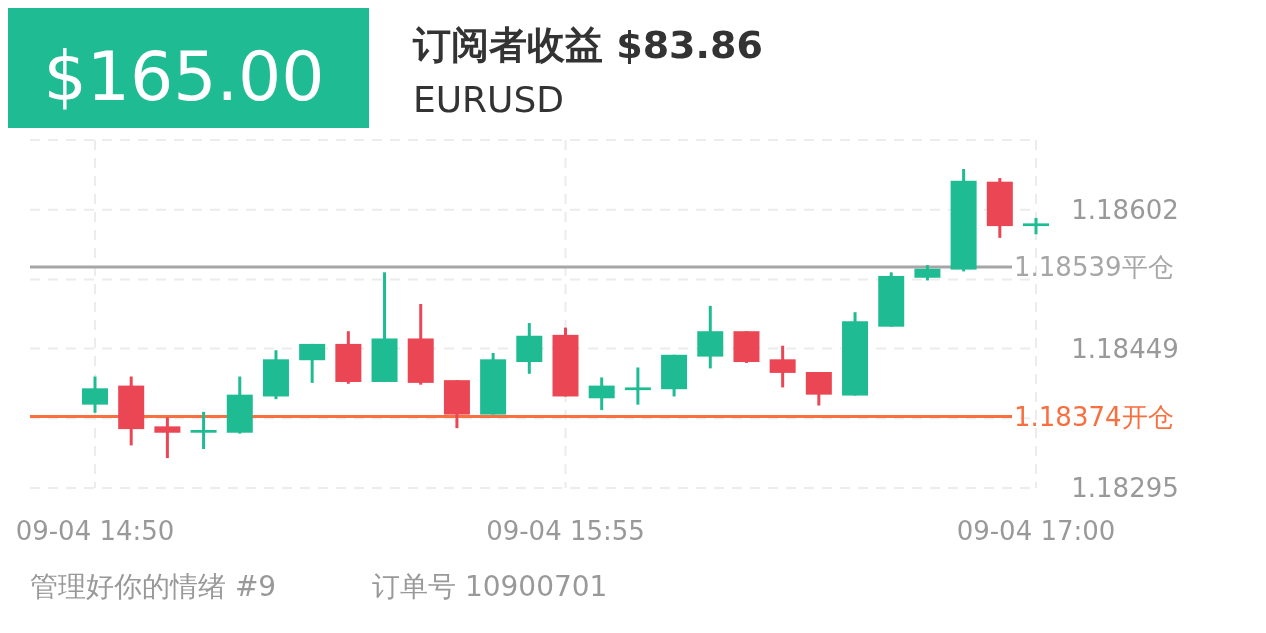  What do you see at coordinates (1094, 266) in the screenshot?
I see `ref-line-label: 1.18539平仓` at bounding box center [1094, 266].